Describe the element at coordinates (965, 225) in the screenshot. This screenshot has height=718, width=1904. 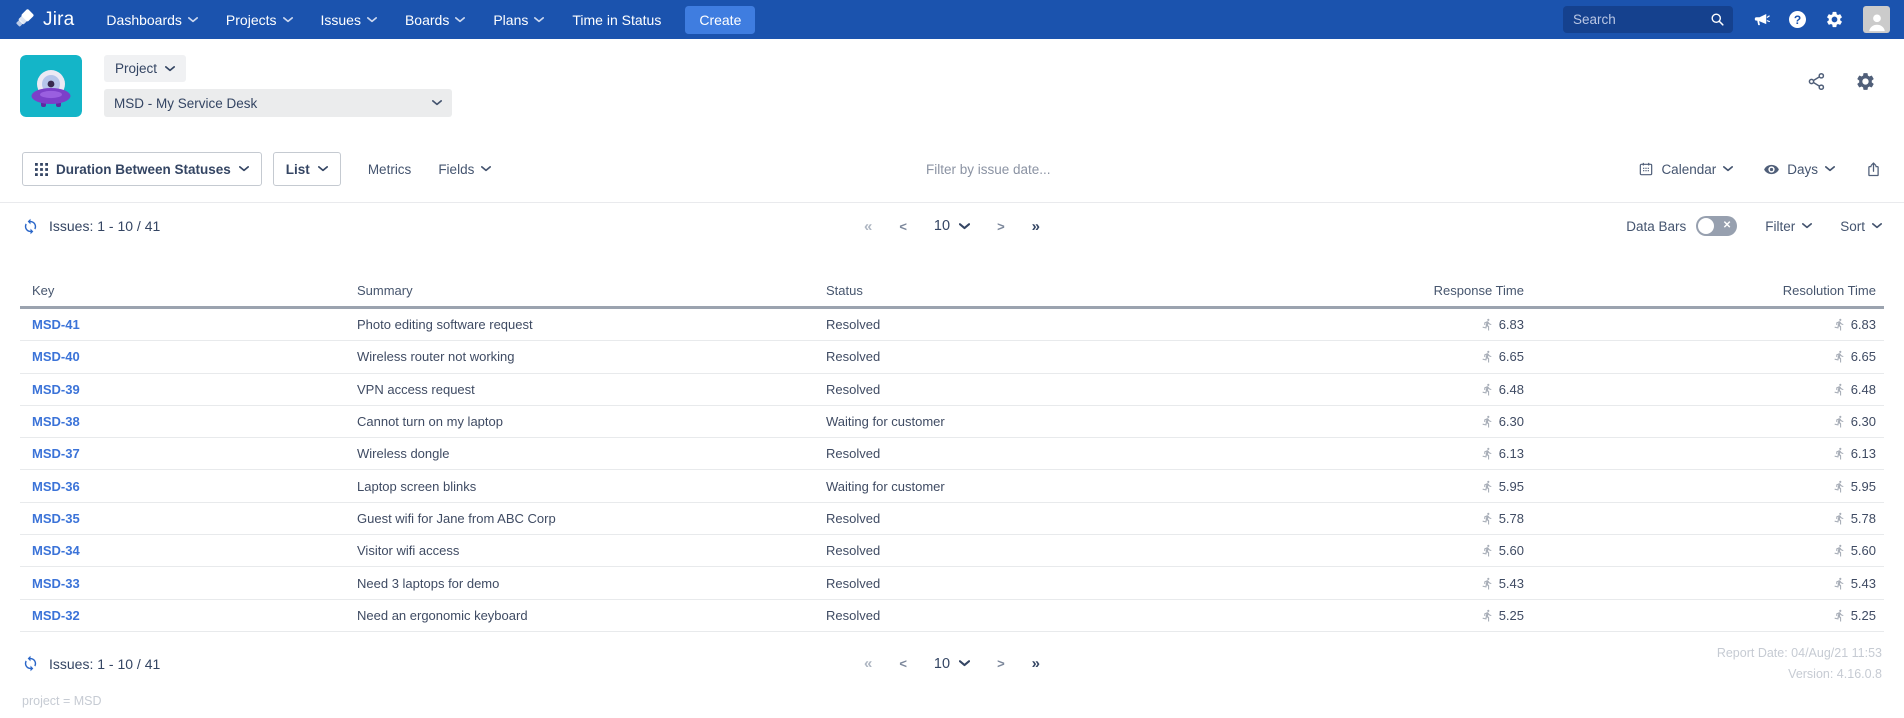
I see `chevron-down-icon` at that location.